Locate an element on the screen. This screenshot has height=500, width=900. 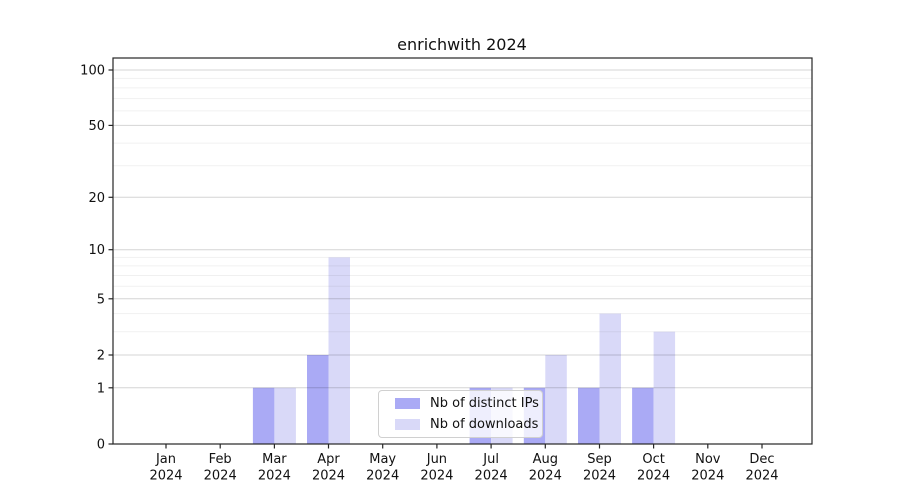
legend-item-downloads: Nb of downloads is located at coordinates (468, 424).